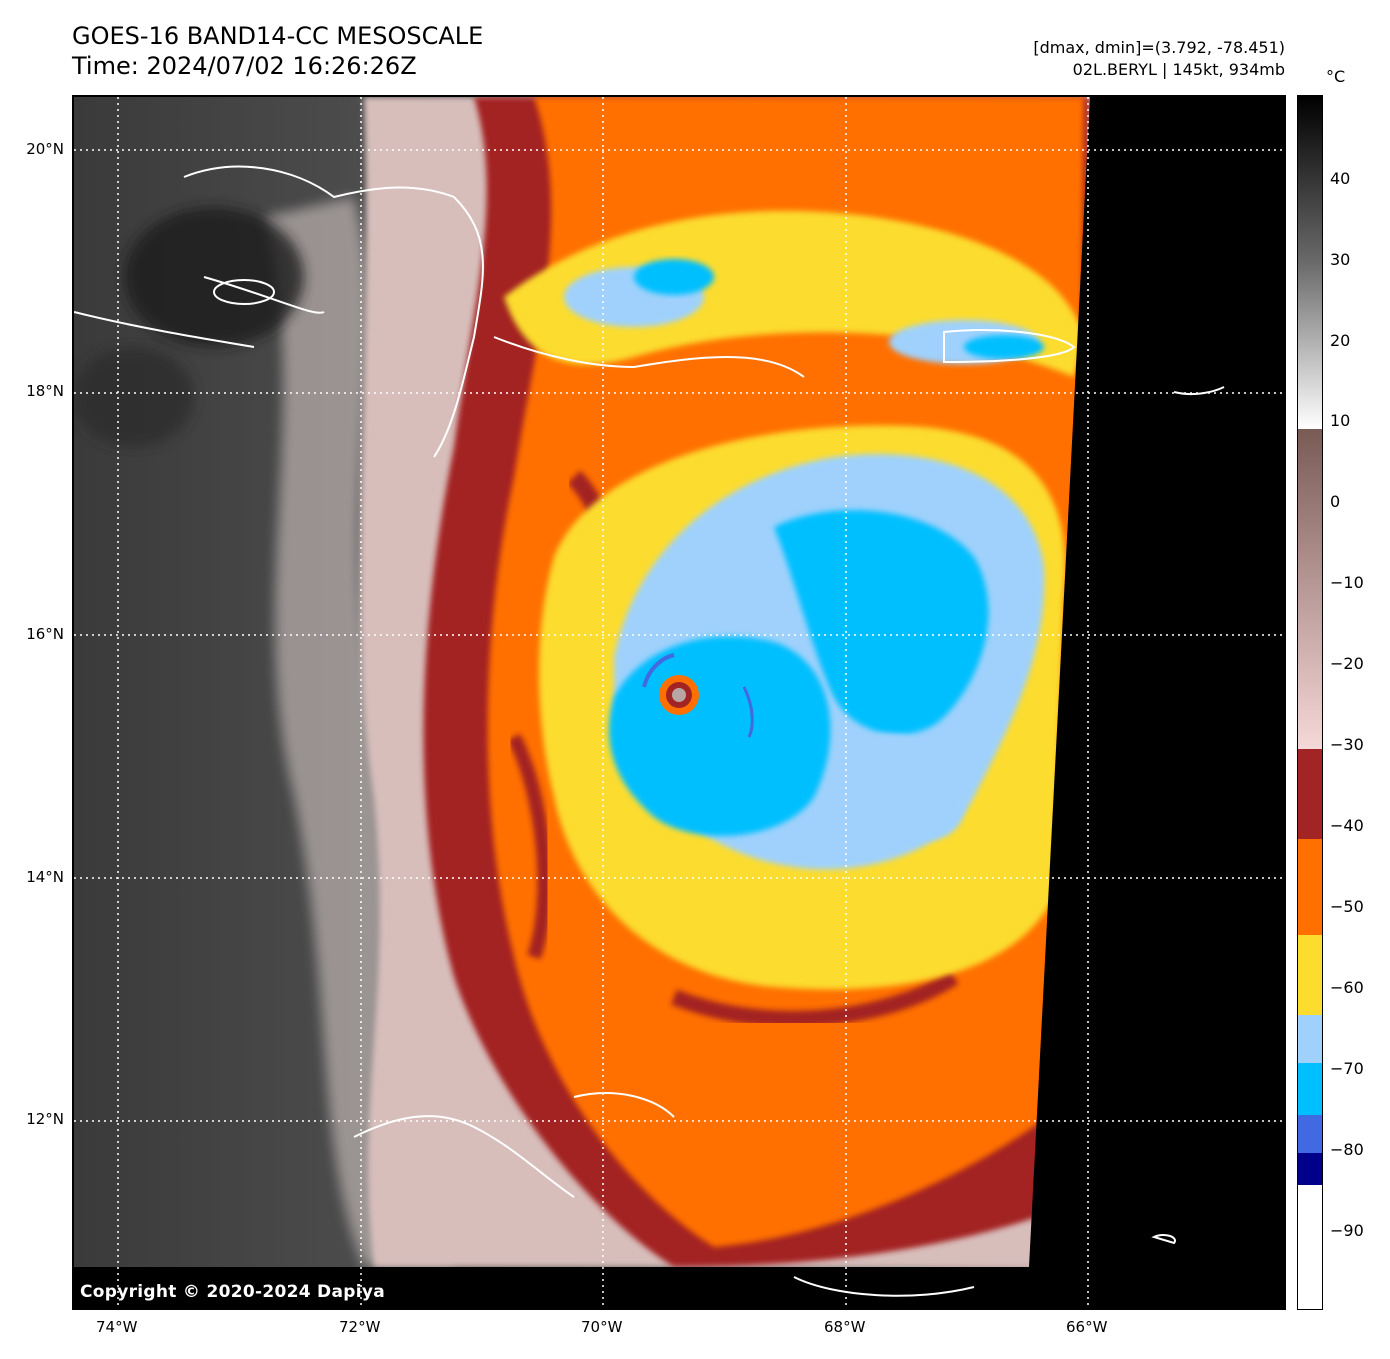  I want to click on colorbar, so click(1310, 702).